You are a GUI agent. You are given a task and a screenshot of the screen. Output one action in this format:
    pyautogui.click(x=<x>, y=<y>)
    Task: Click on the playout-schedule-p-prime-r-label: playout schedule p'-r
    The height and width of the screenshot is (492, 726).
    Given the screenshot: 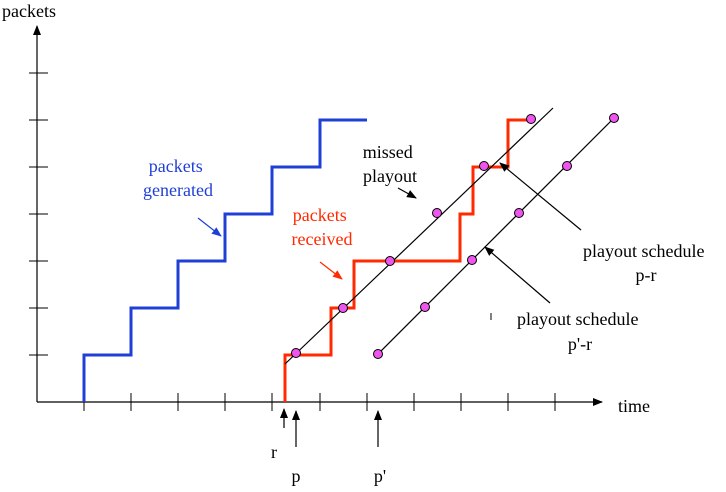 What is the action you would take?
    pyautogui.click(x=580, y=331)
    